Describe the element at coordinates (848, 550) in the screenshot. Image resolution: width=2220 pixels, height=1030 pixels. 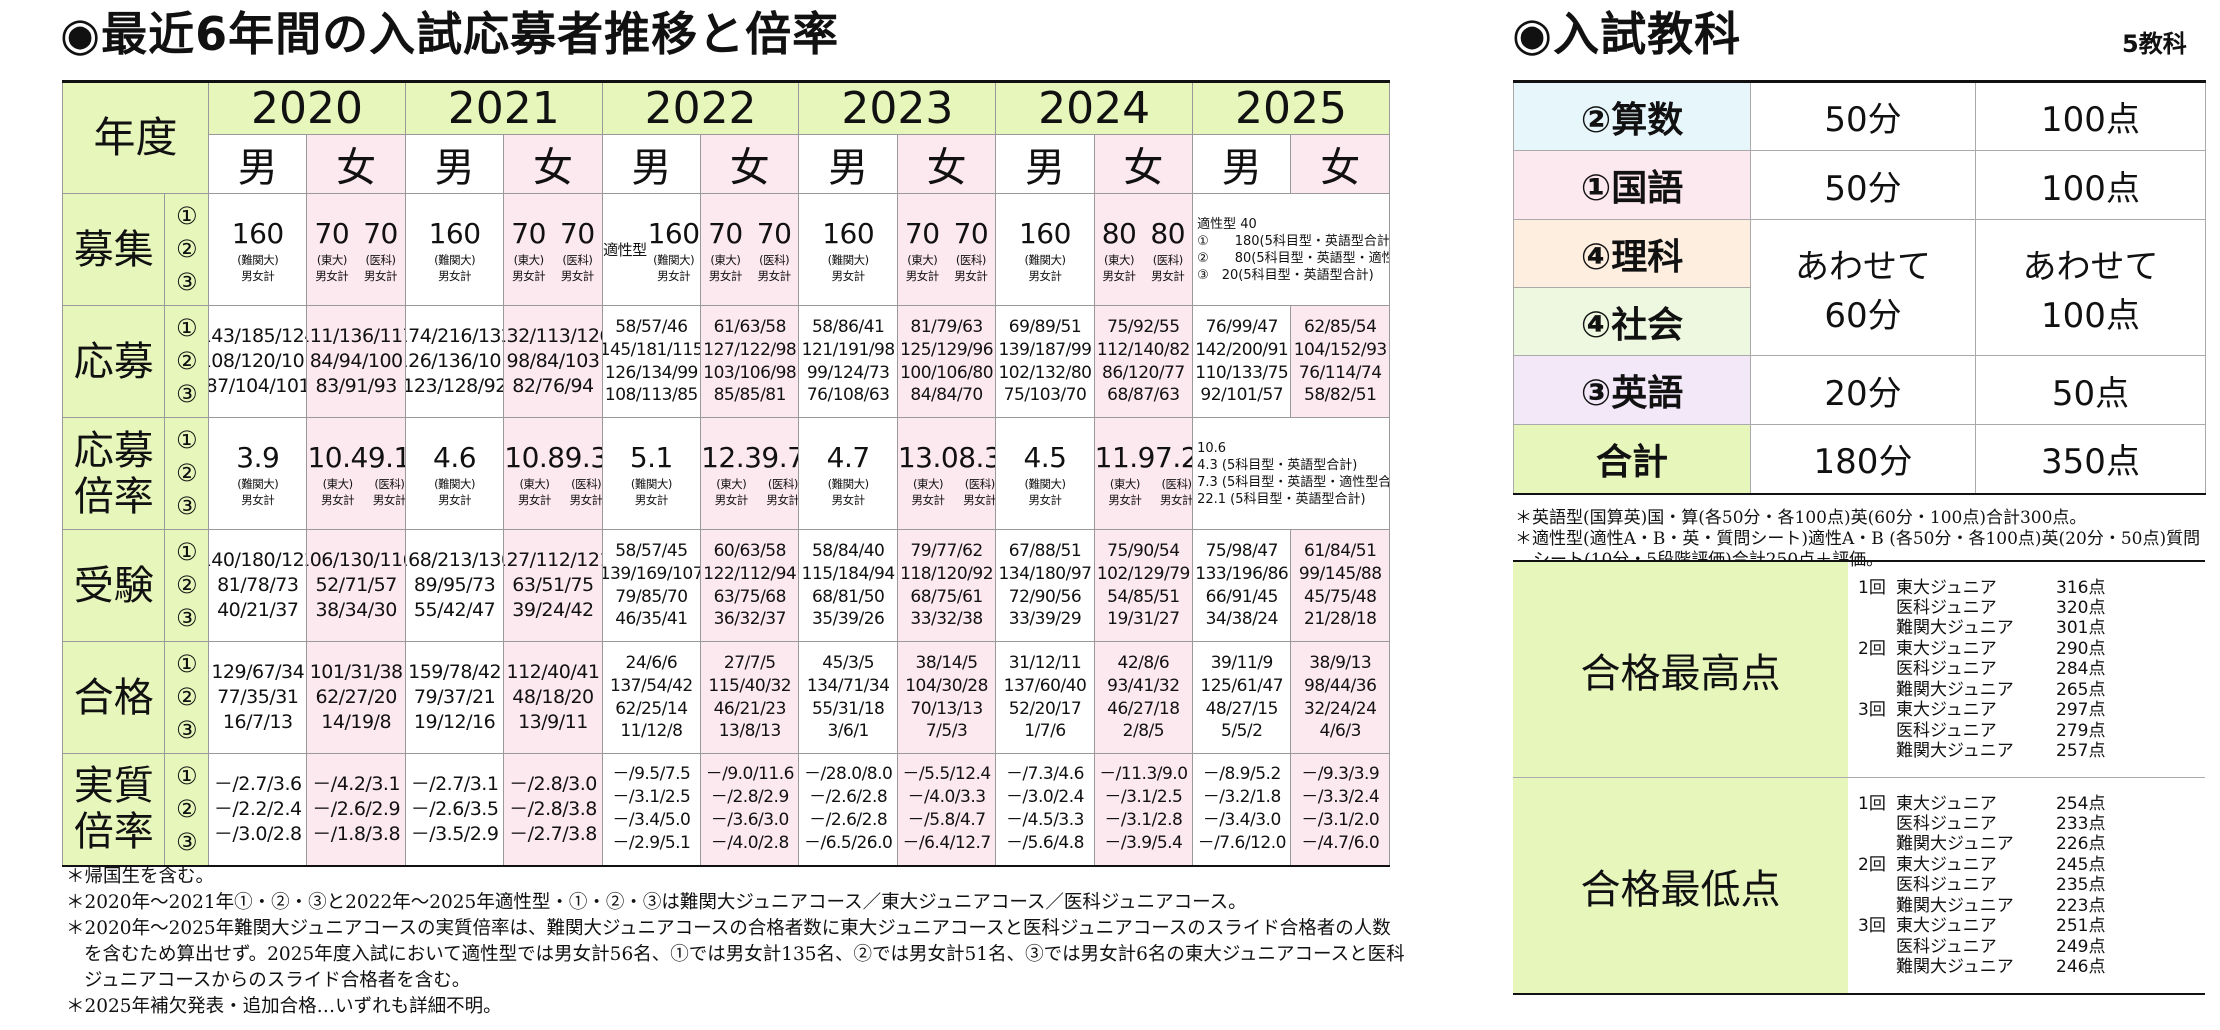
I see `cell-line: 58/84/40` at that location.